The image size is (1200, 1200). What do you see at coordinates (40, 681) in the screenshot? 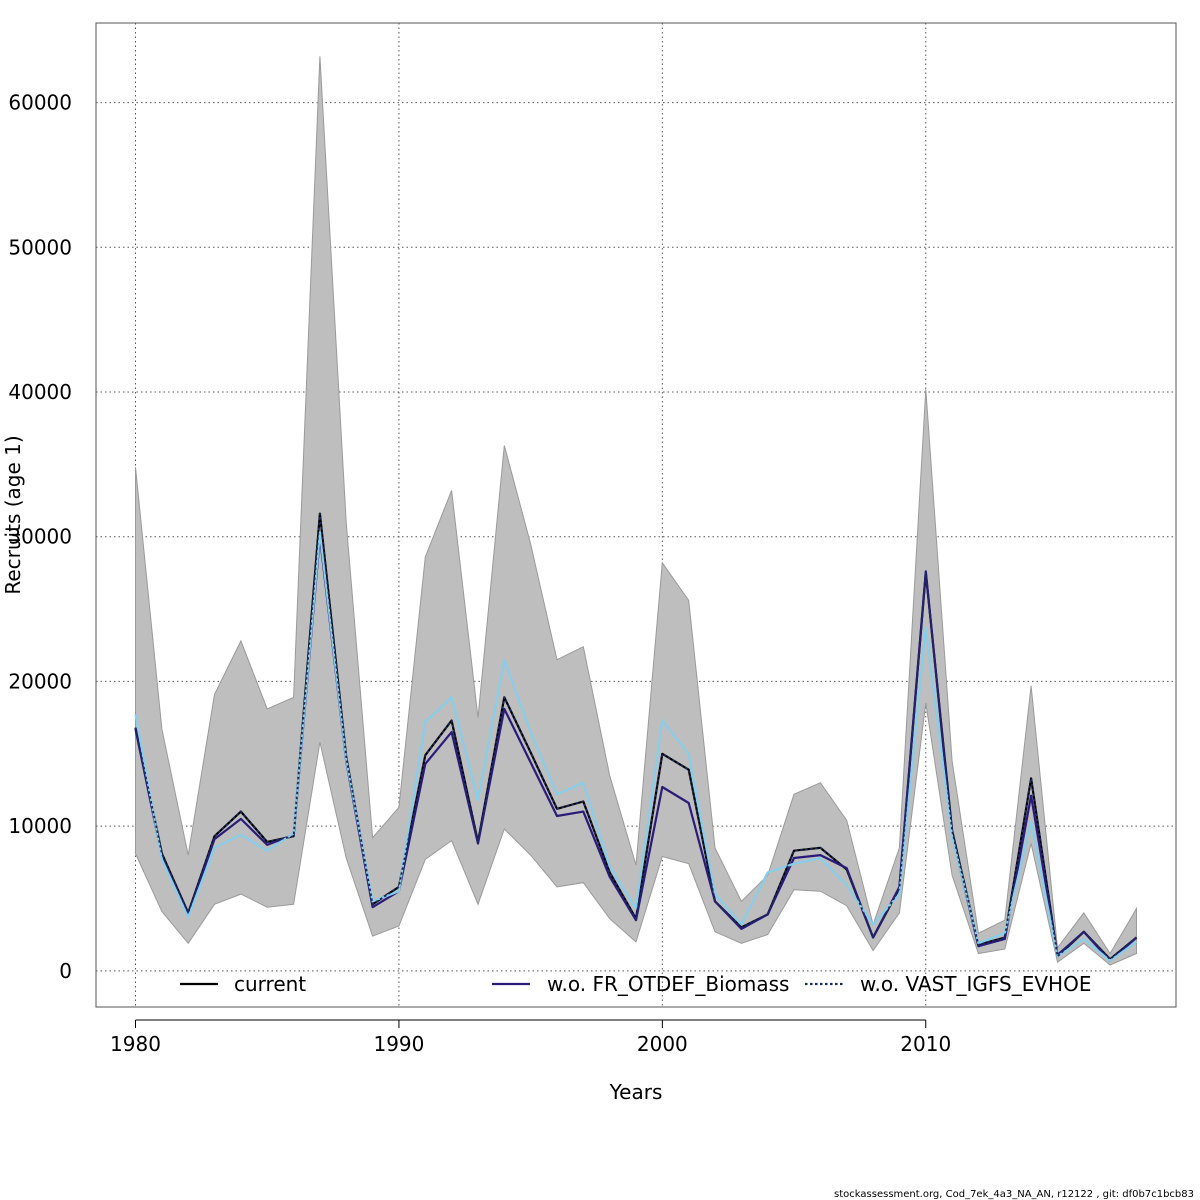
I see `y-tick-label-20000: 20000` at bounding box center [40, 681].